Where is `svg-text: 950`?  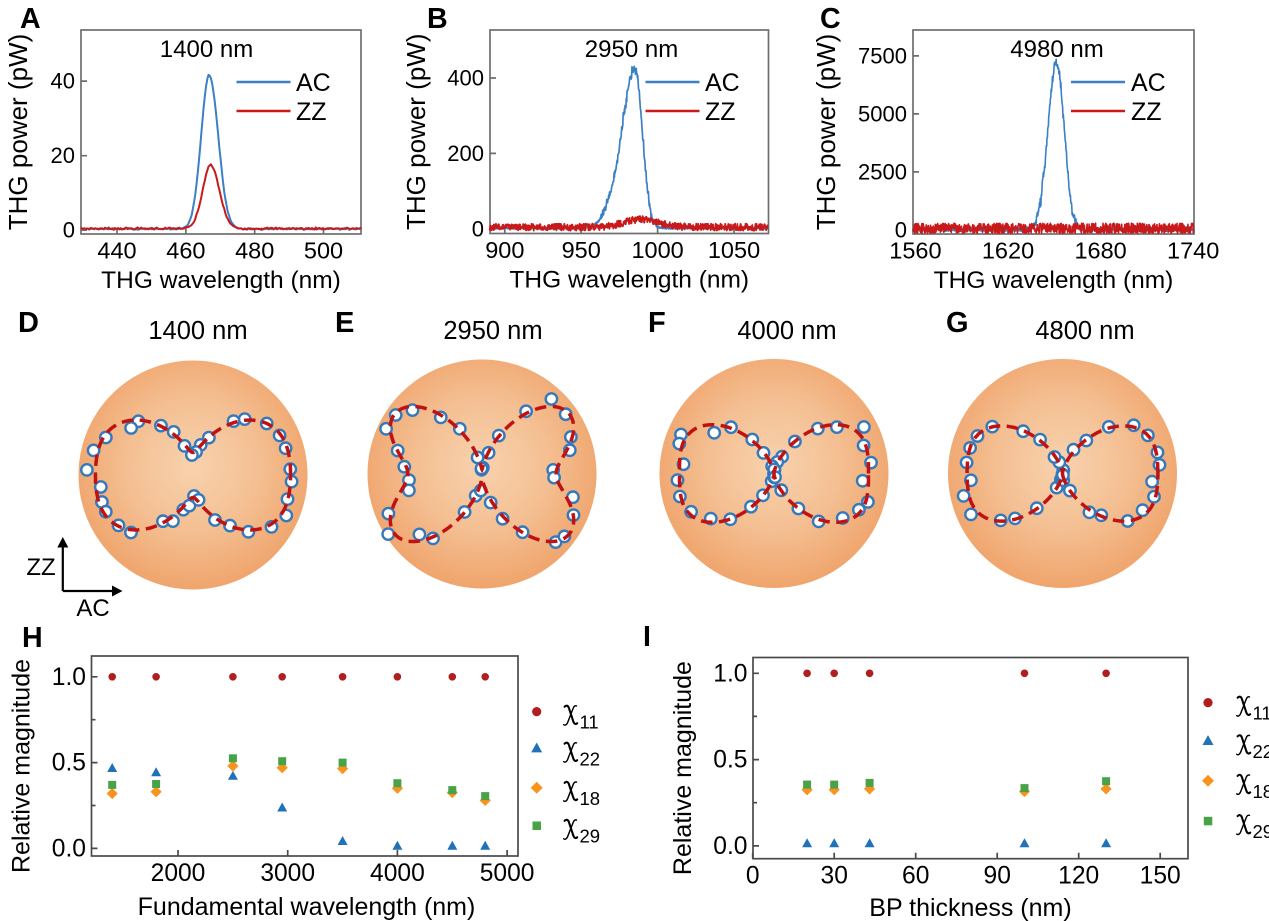 svg-text: 950 is located at coordinates (581, 250).